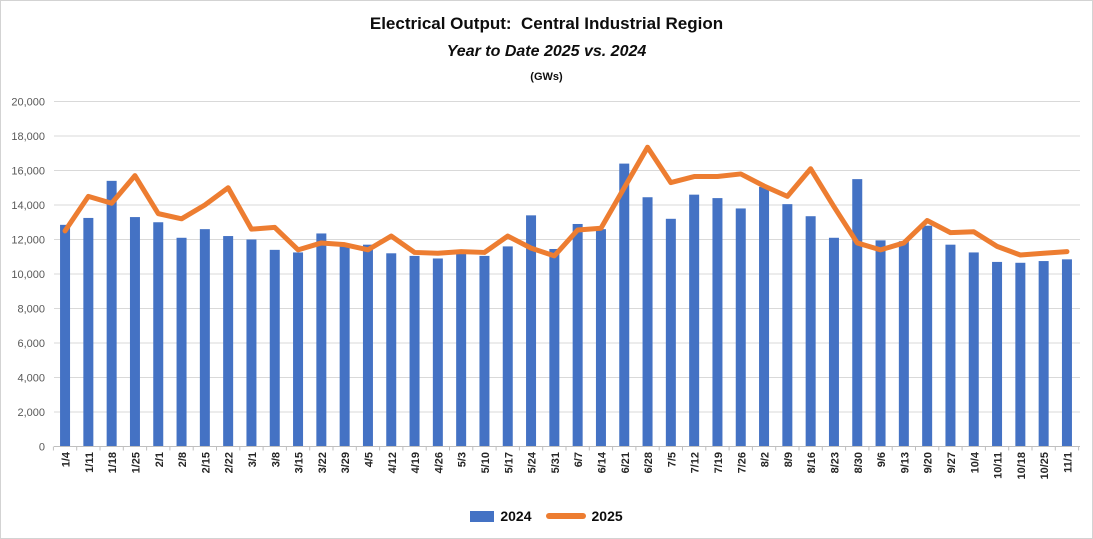 Image resolution: width=1093 pixels, height=539 pixels. I want to click on x-axis-label: 4/5, so click(369, 459).